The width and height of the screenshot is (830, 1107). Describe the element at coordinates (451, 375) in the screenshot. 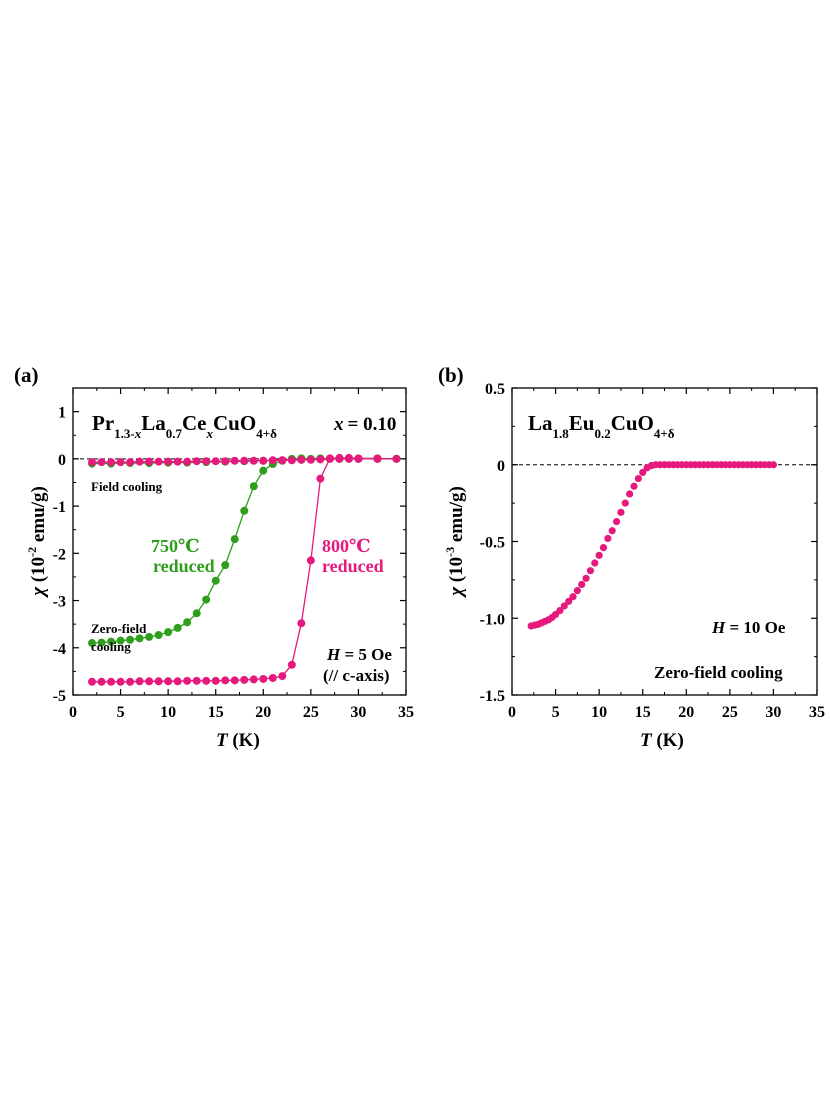

I see `panel-label-b: (b)` at that location.